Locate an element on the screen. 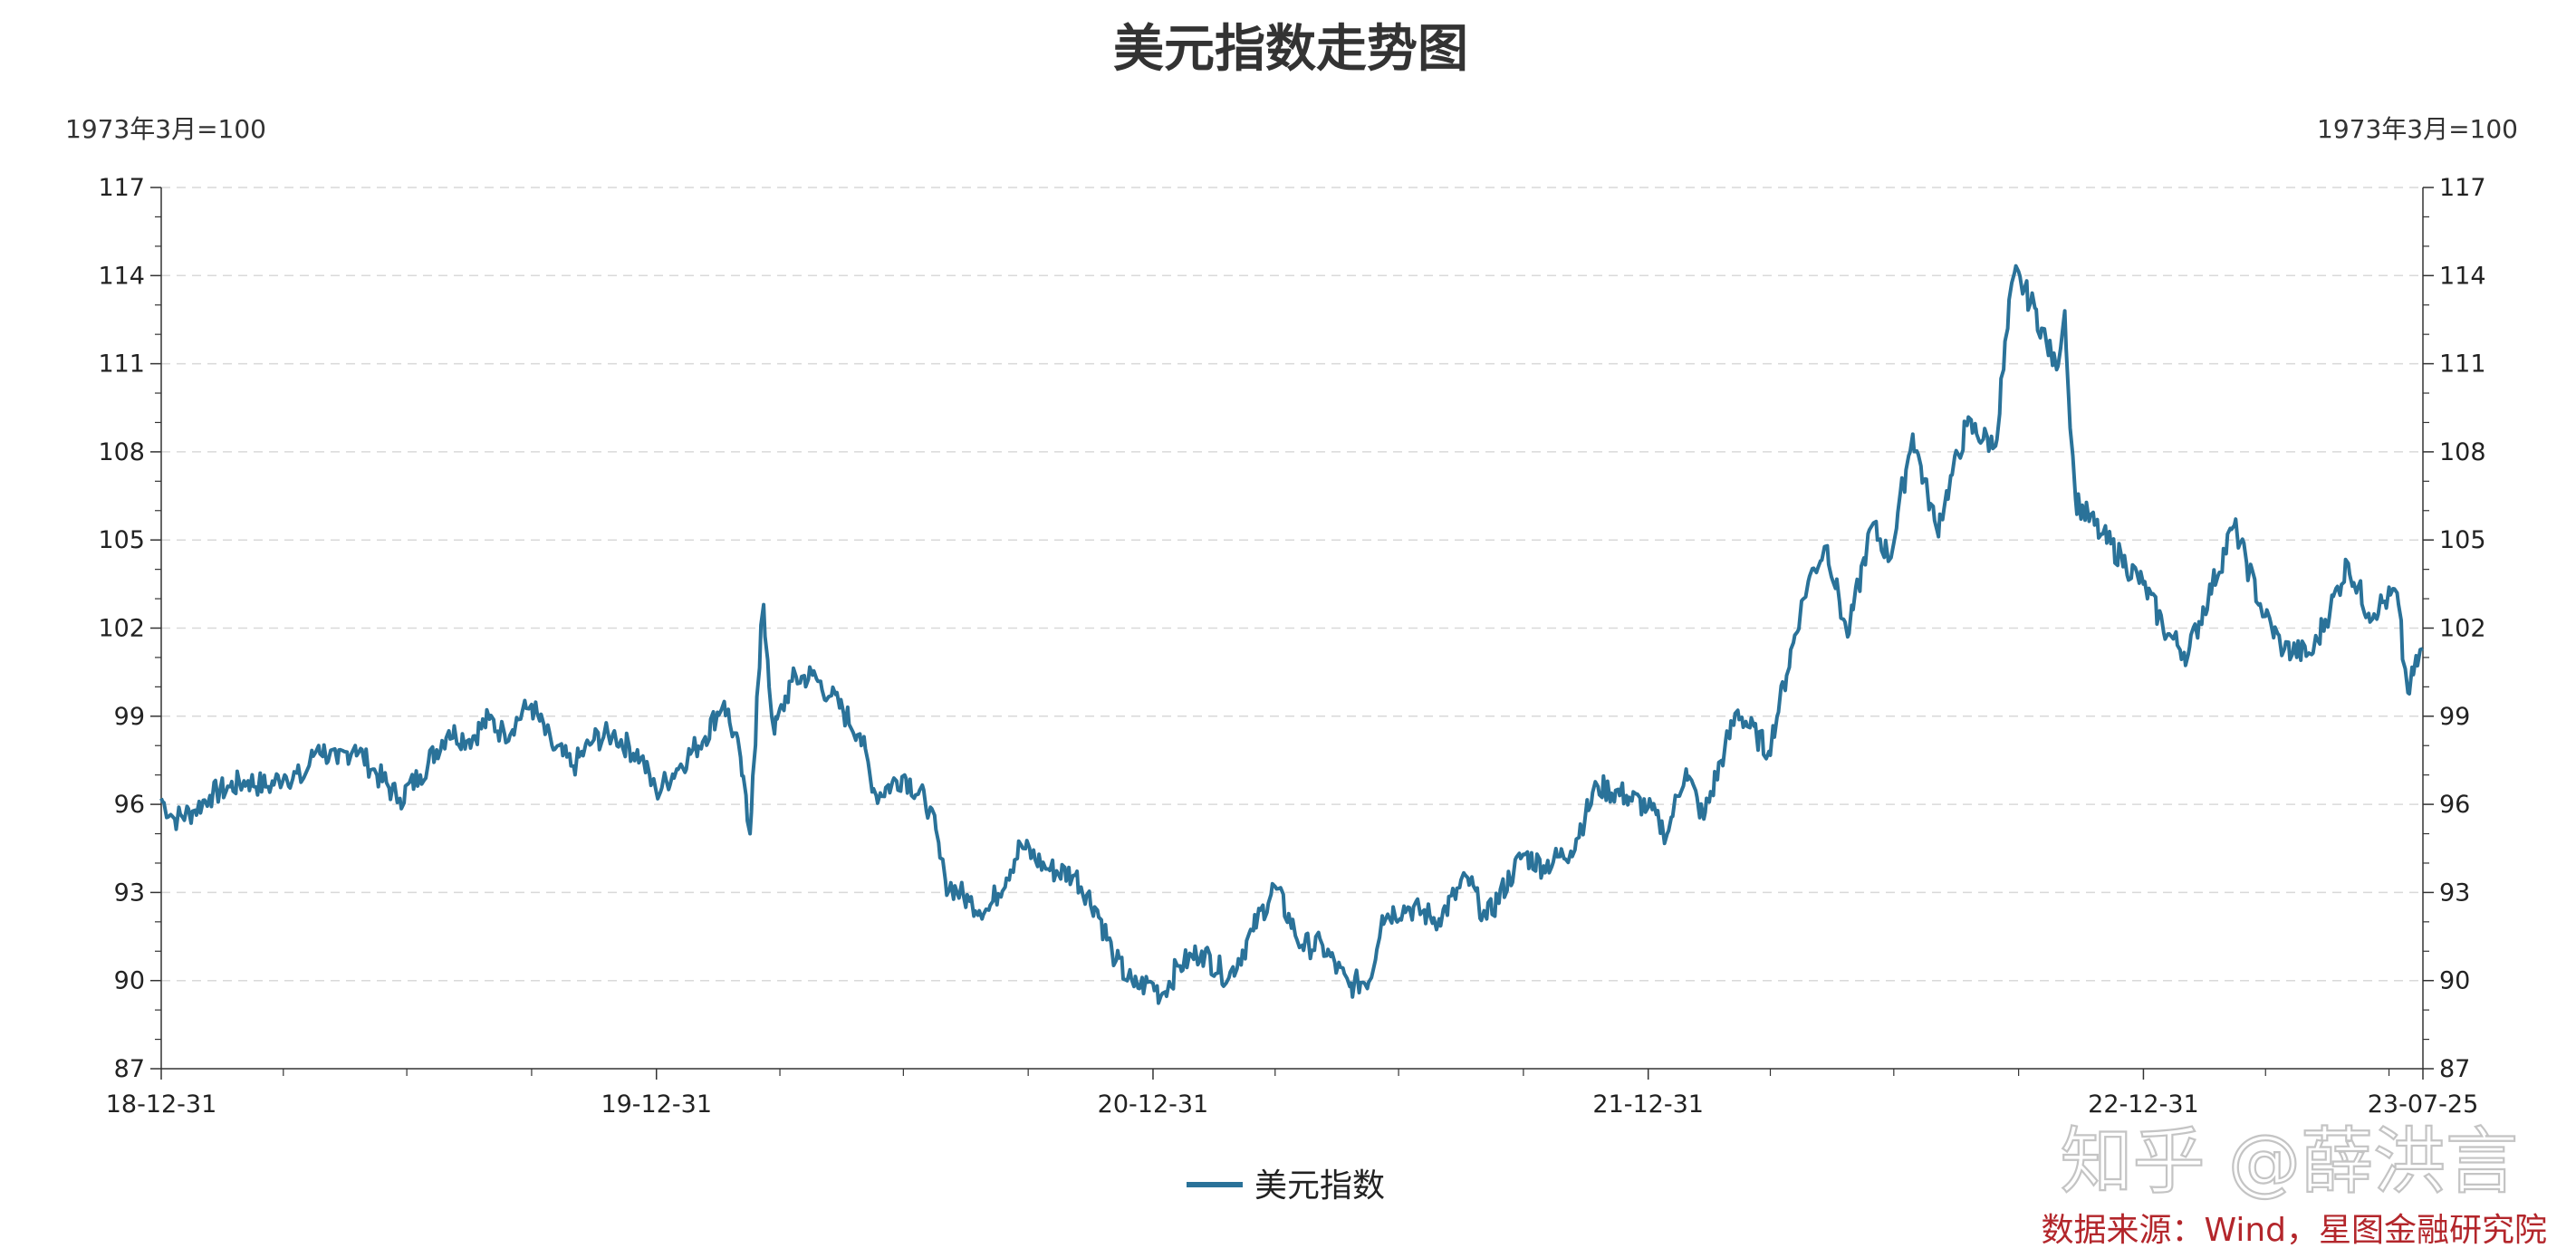 The height and width of the screenshot is (1258, 2576). x-tick-label: 22-12-31 is located at coordinates (2143, 1104).